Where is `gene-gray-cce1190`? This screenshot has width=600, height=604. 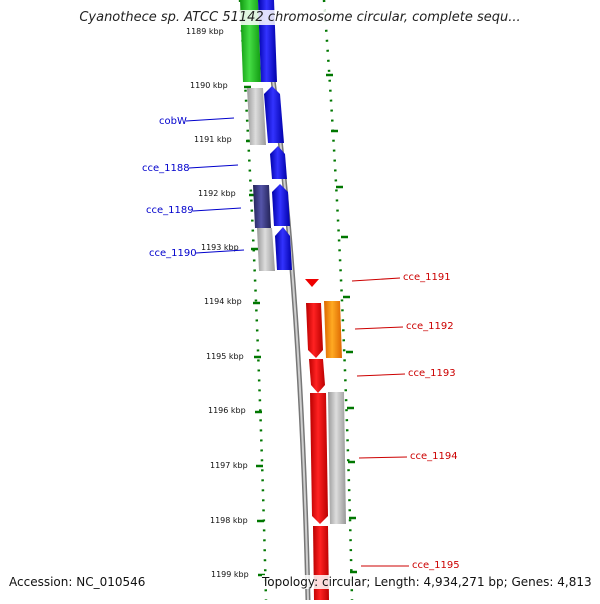
gene-gray-cce1190 is located at coordinates (266, 249).